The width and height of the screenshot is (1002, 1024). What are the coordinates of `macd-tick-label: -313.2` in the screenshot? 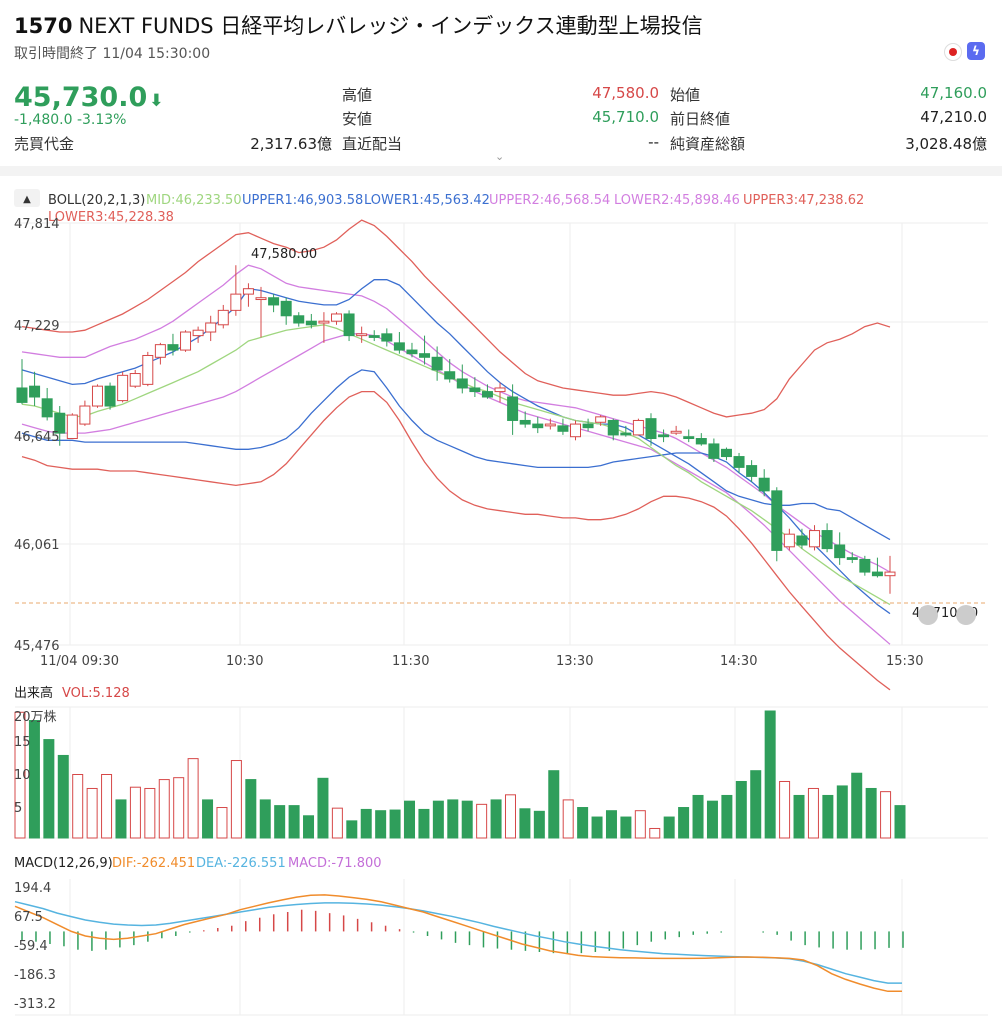 It's located at (35, 1004).